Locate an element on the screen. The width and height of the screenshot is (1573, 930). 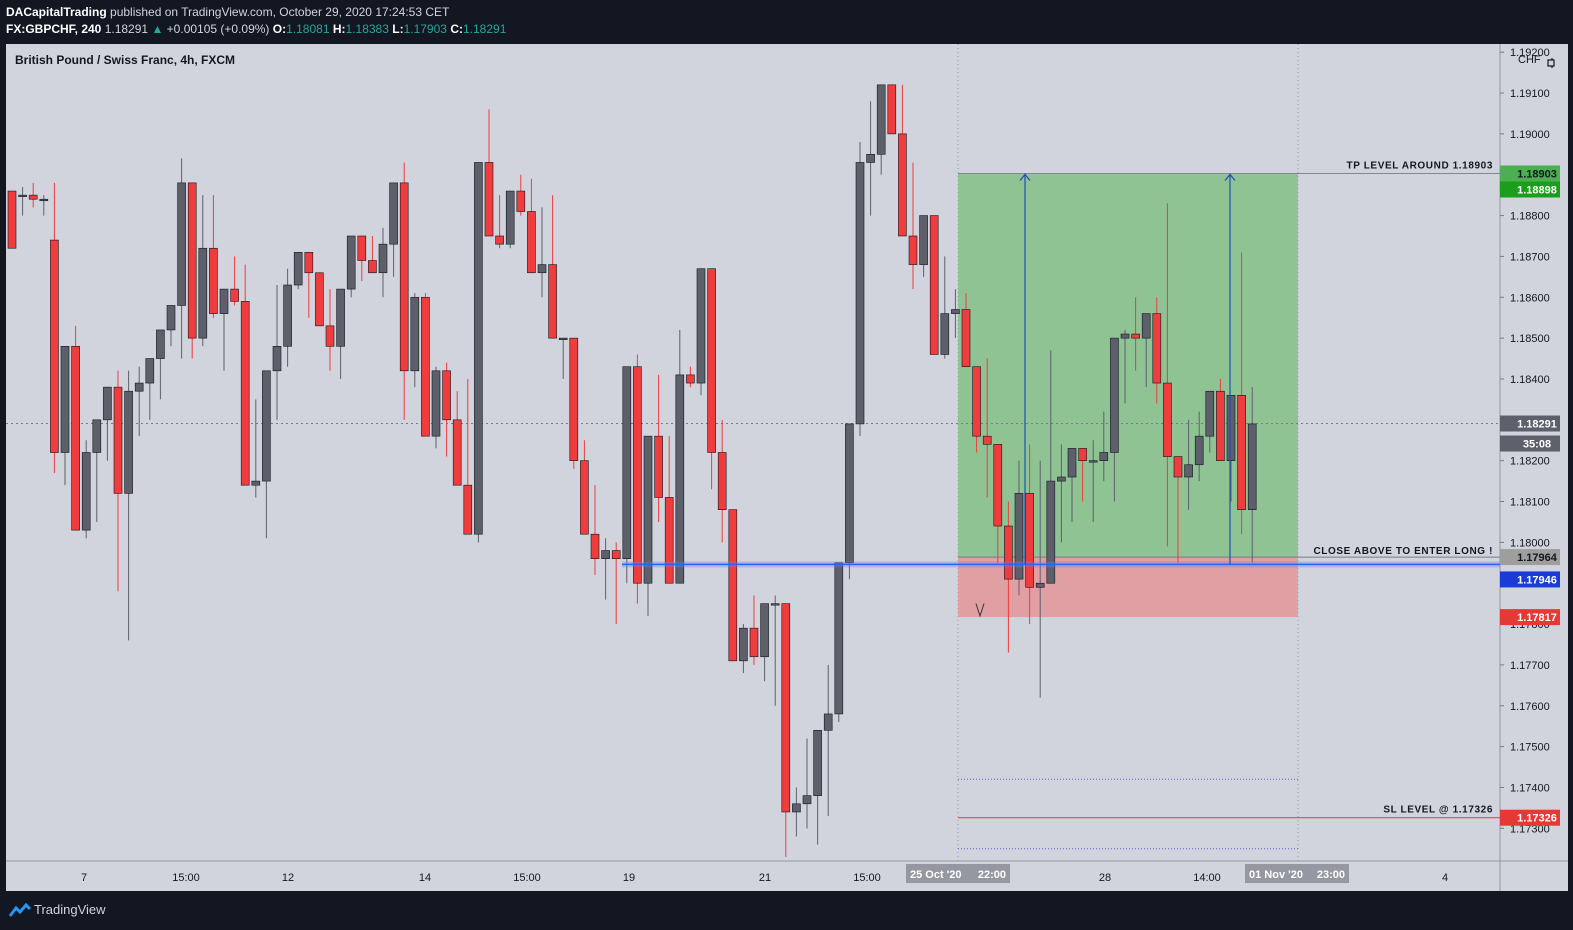
loss-zone is located at coordinates (1128, 587).